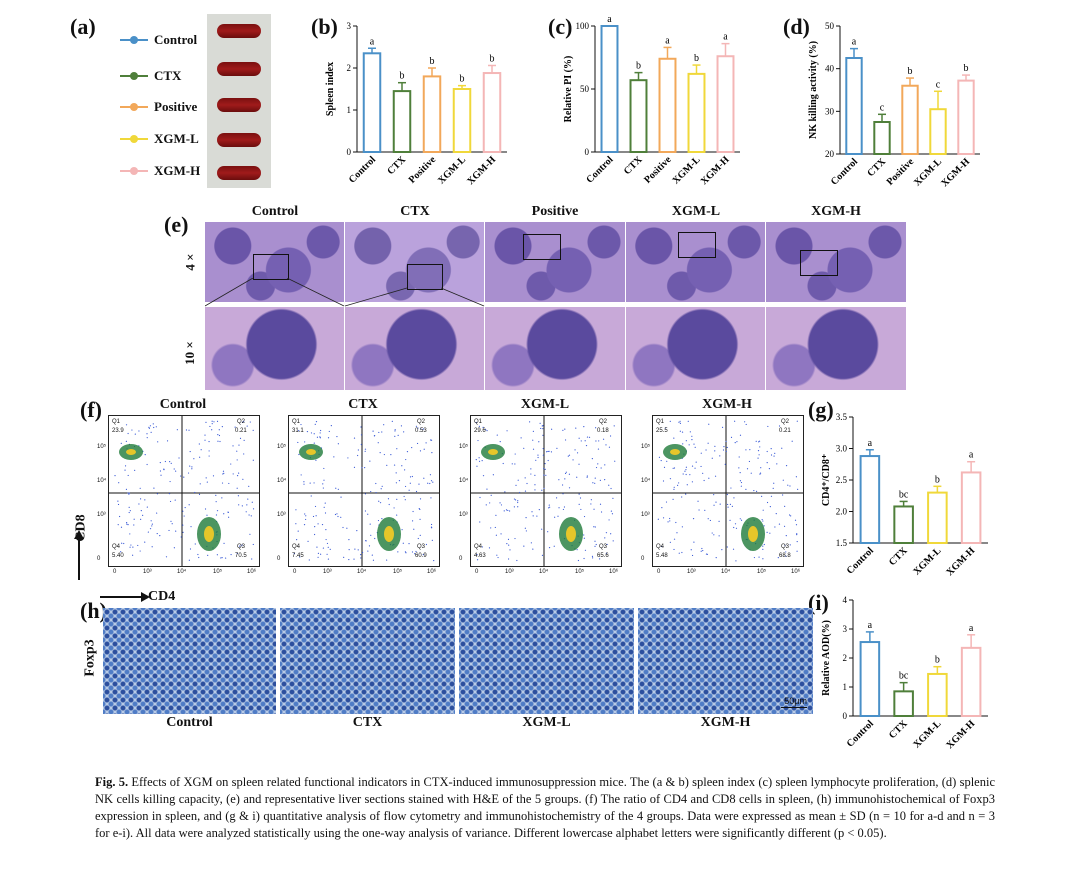 This screenshot has width=1080, height=877. Describe the element at coordinates (580, 572) in the screenshot. I see `flow-x-tick: 10⁵` at that location.